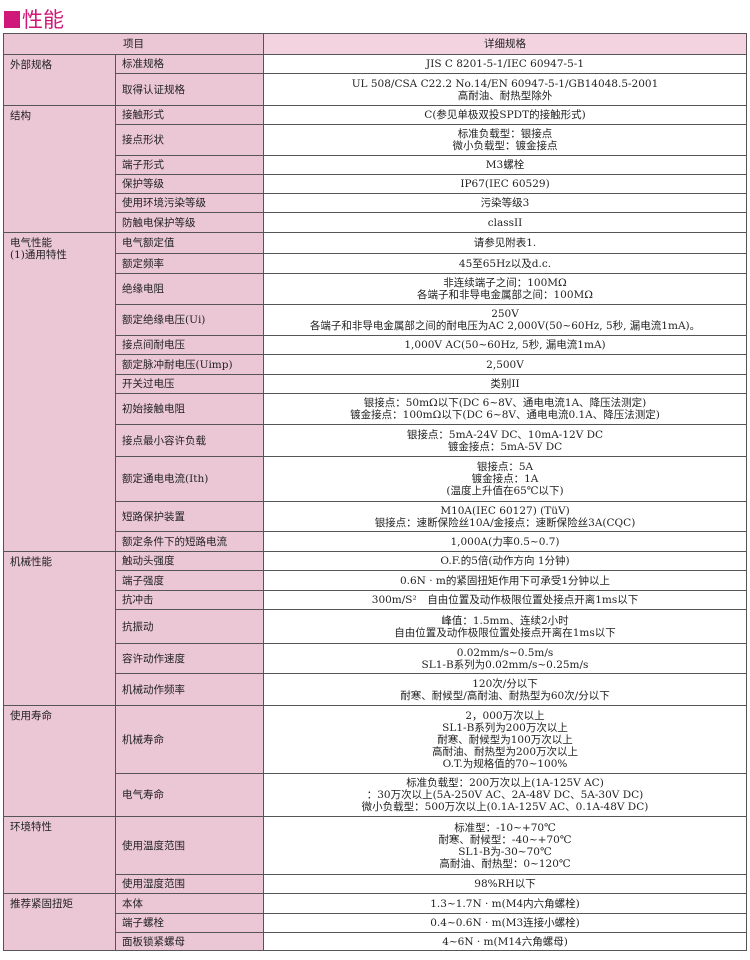 The image size is (750, 960). I want to click on detail-cell: 类别II, so click(505, 384).